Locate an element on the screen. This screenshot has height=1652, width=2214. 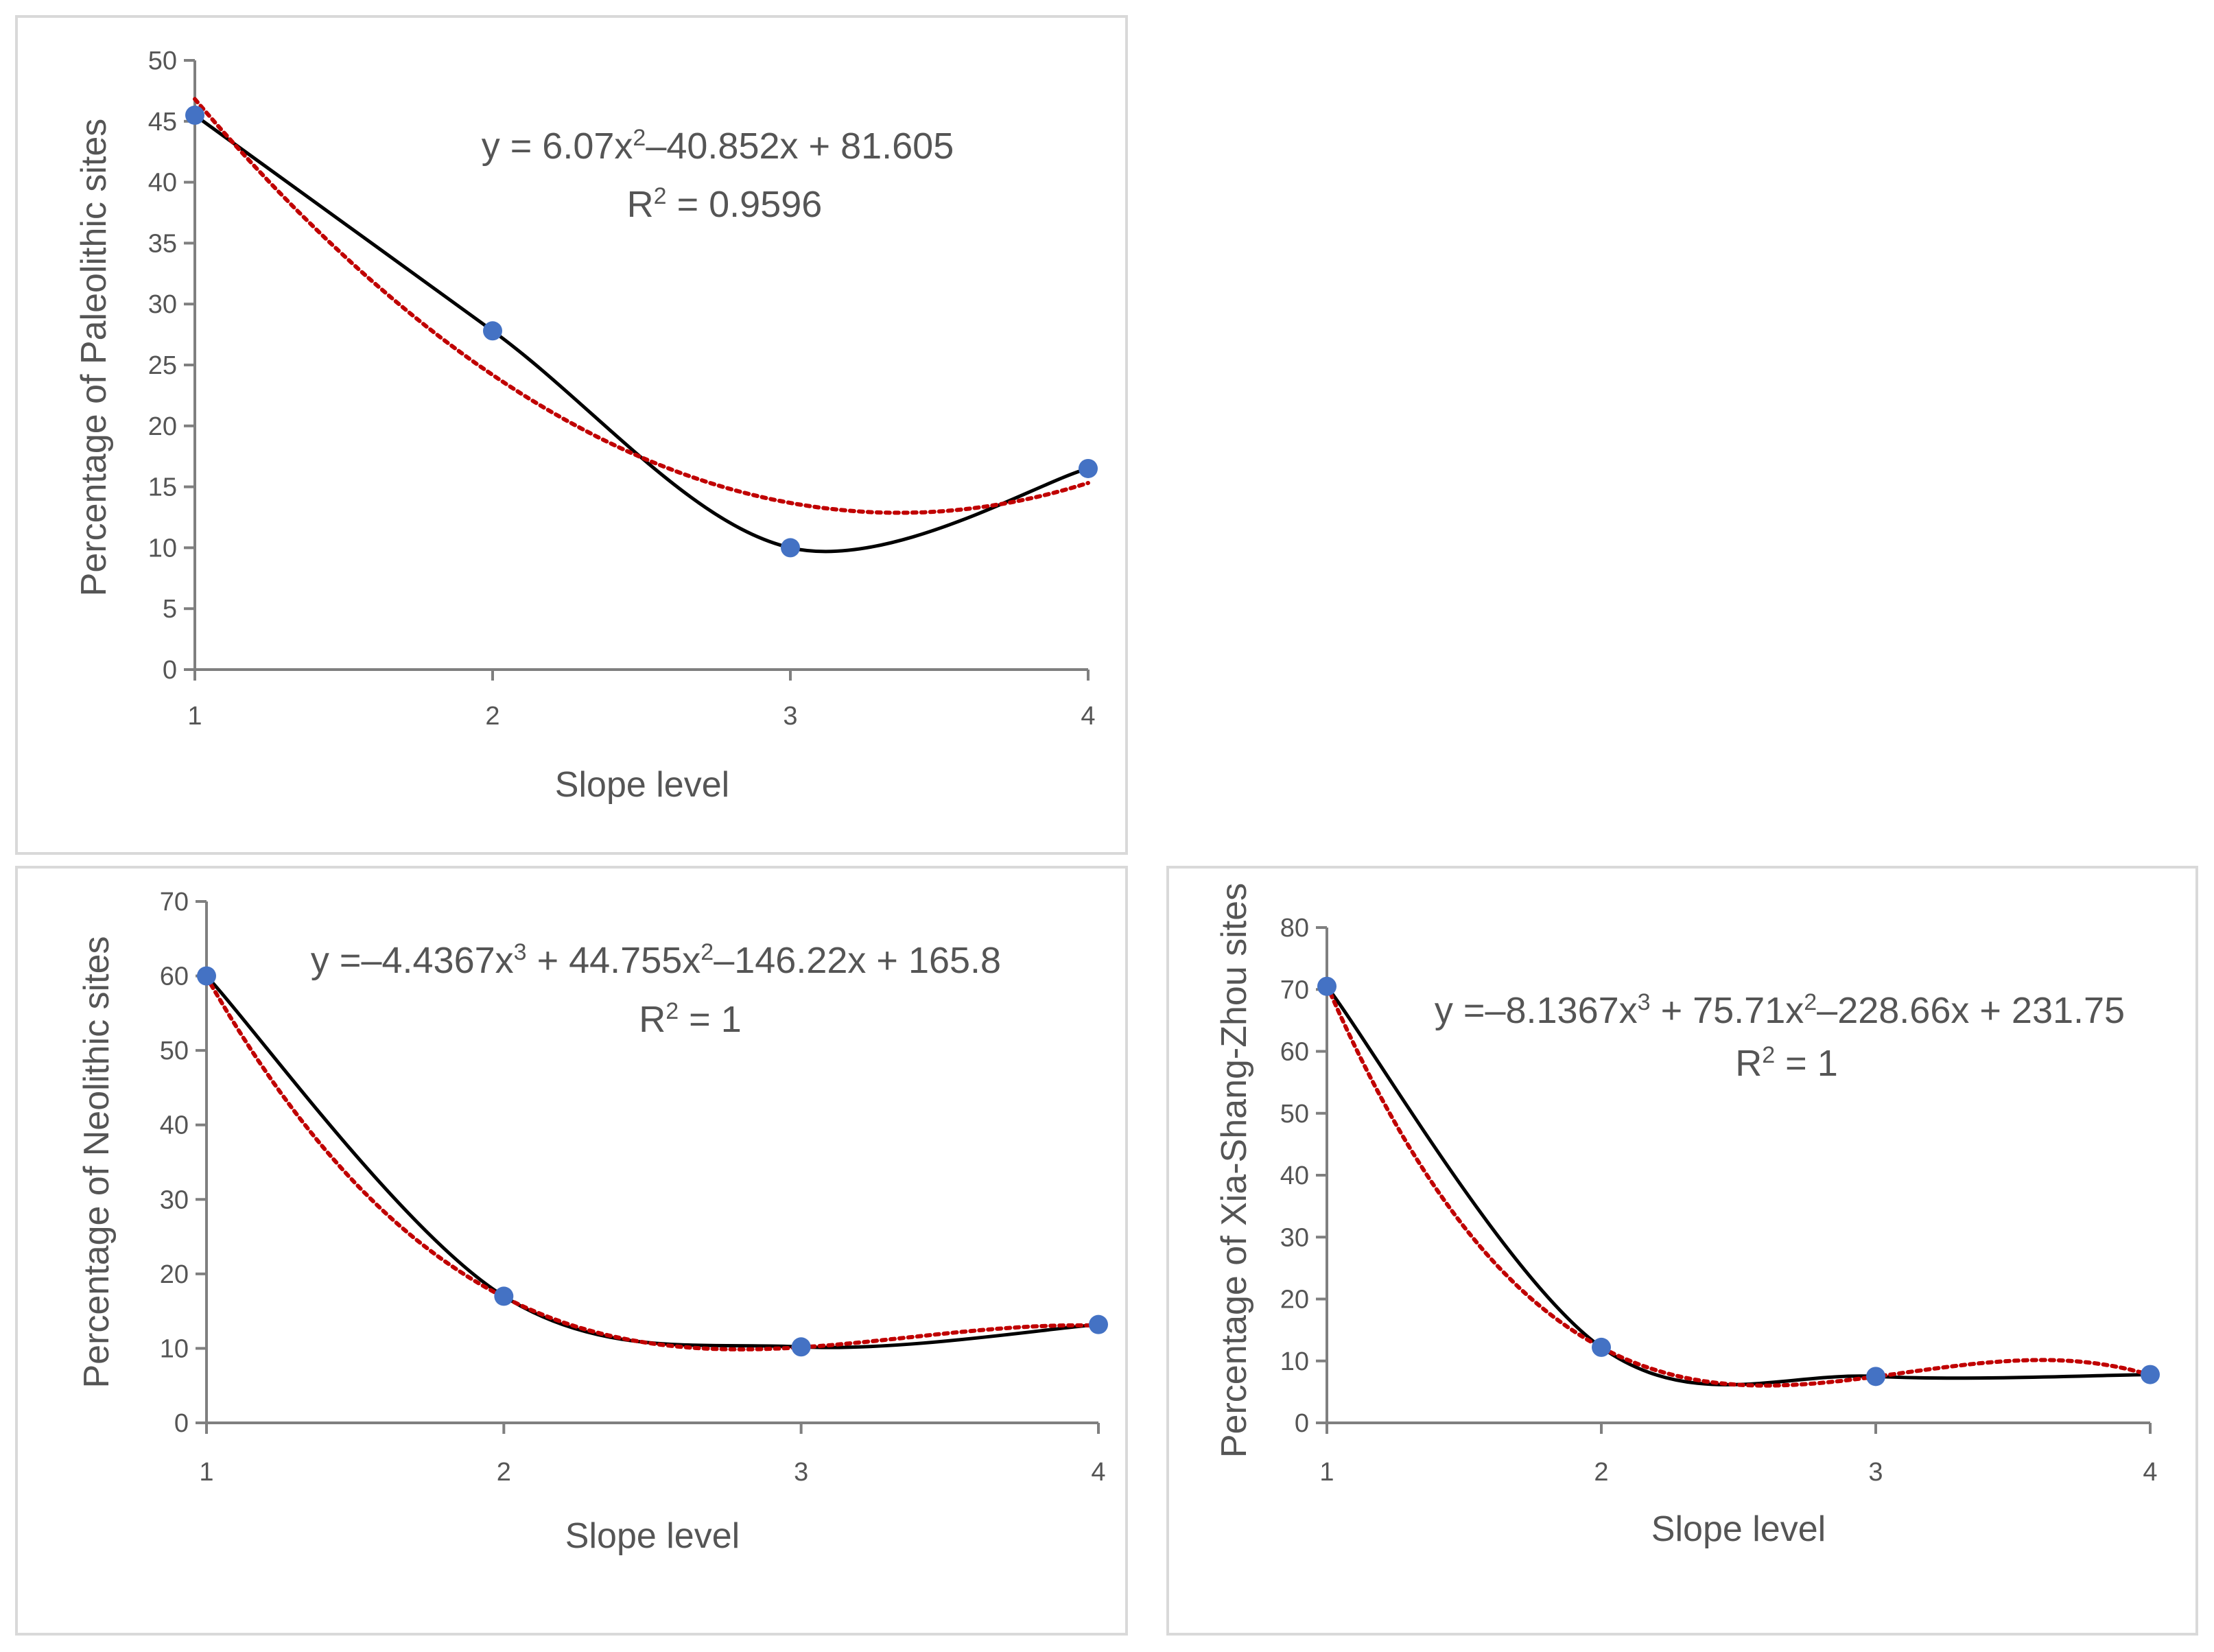
y-tick-label: 80 is located at coordinates (1294, 928).